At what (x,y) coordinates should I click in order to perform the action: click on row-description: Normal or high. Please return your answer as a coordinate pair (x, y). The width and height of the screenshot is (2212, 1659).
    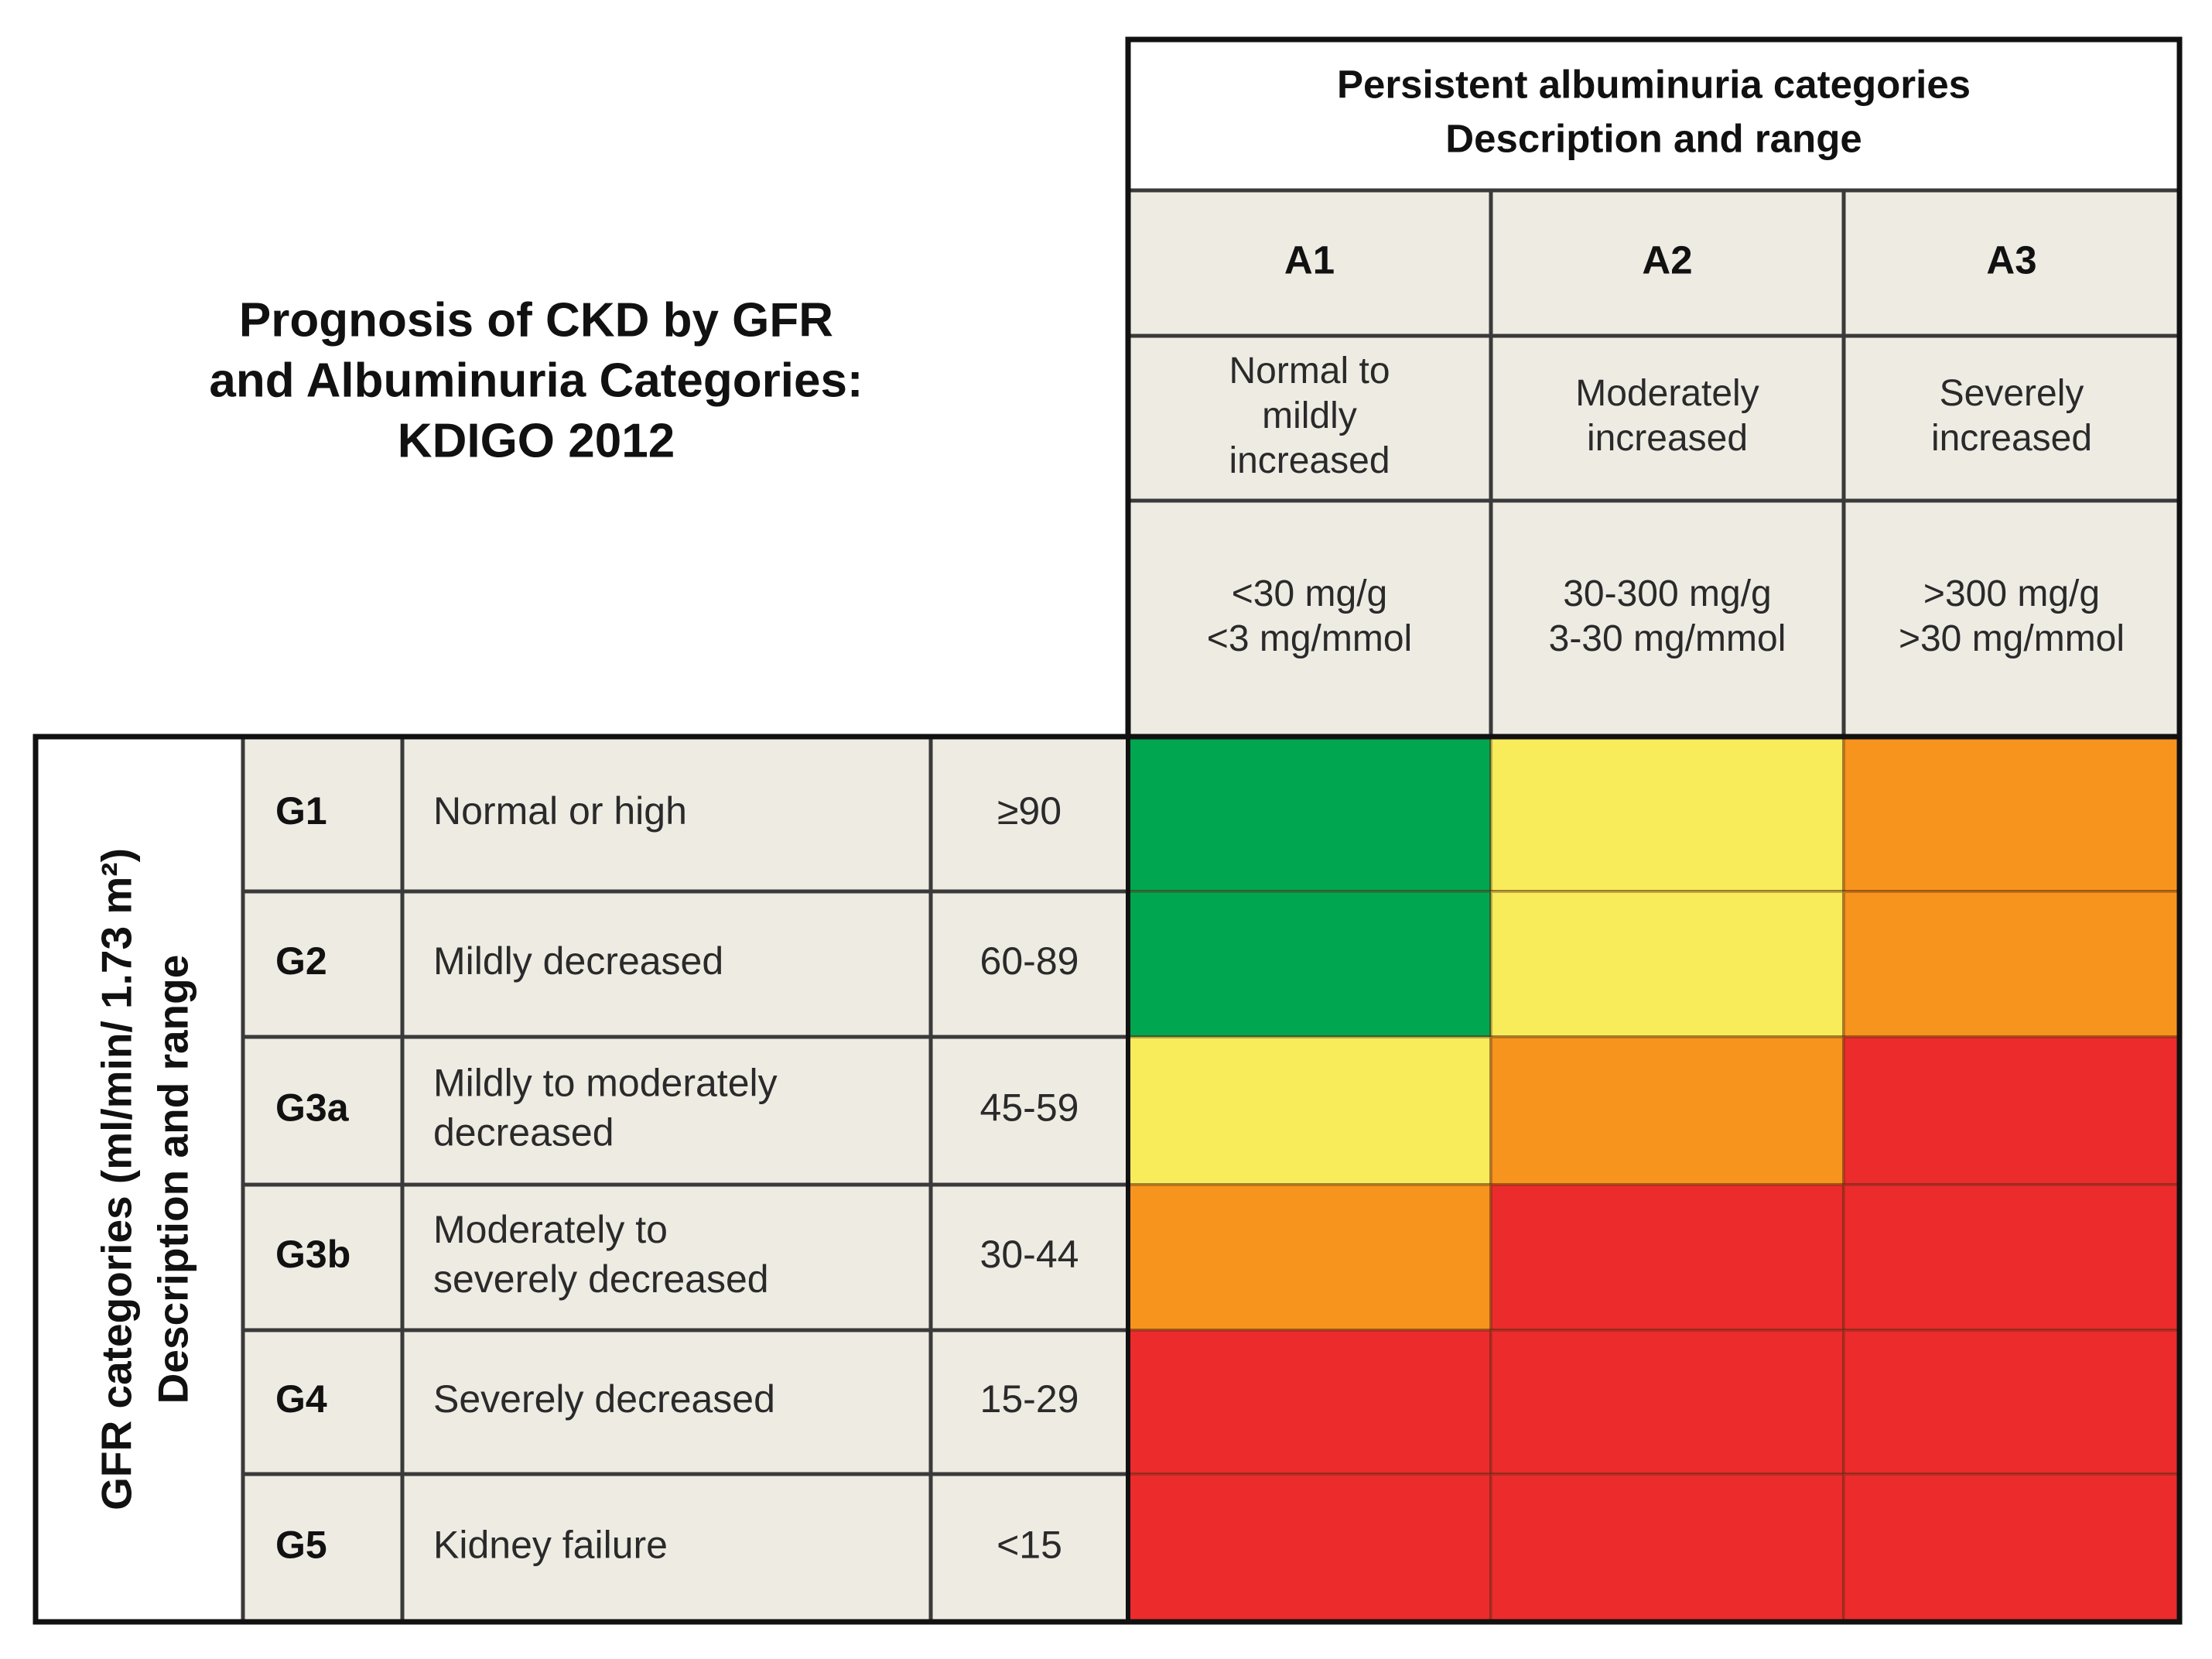
    Looking at the image, I should click on (560, 811).